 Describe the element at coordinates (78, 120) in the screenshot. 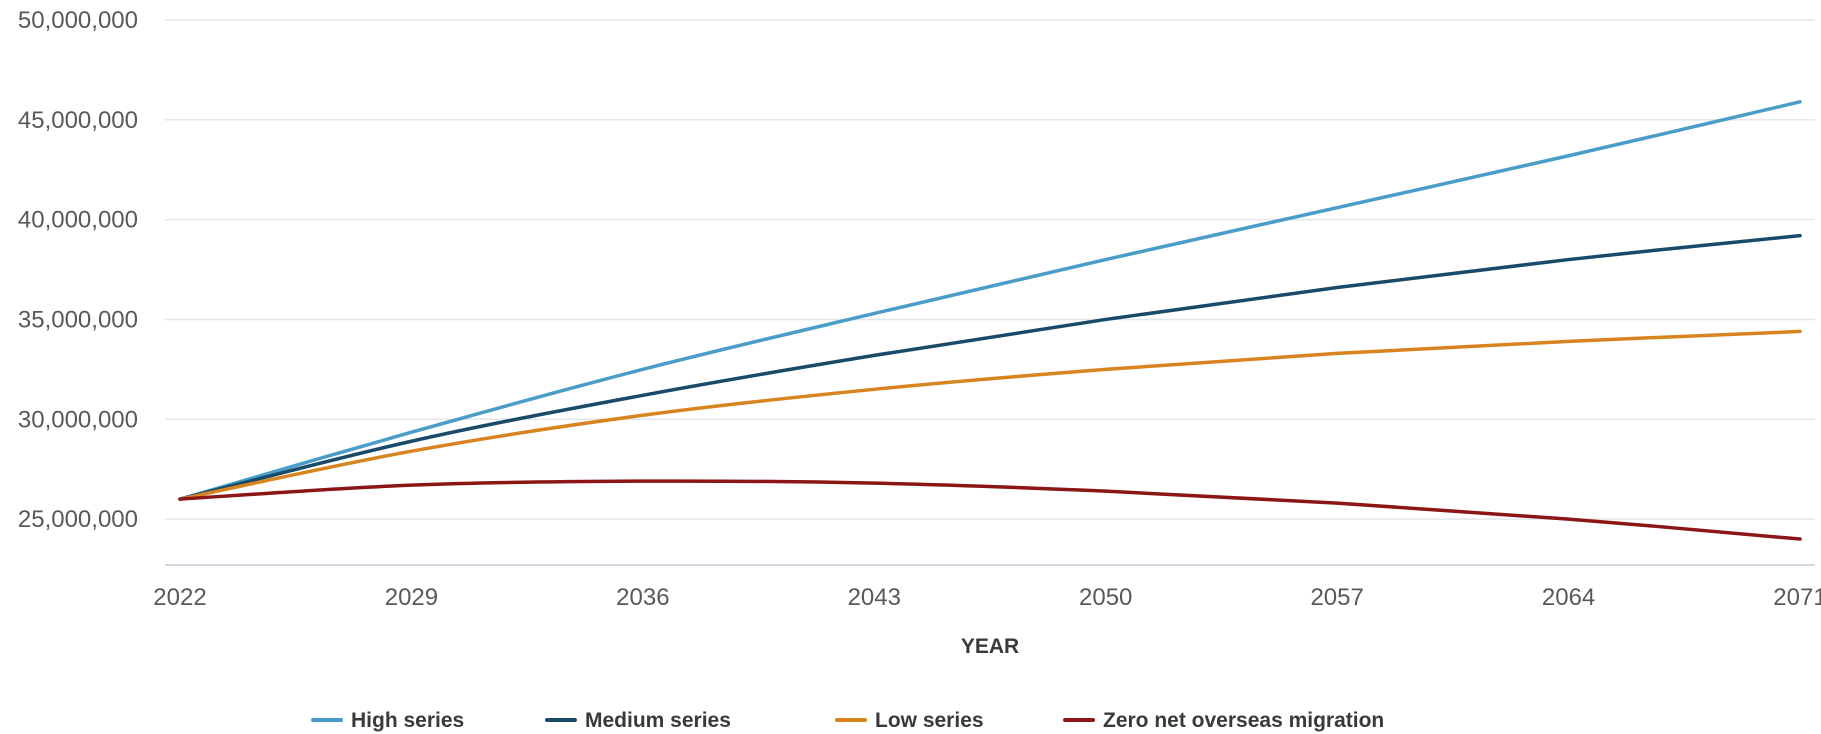

I see `y-tick-label: 45,000,000` at that location.